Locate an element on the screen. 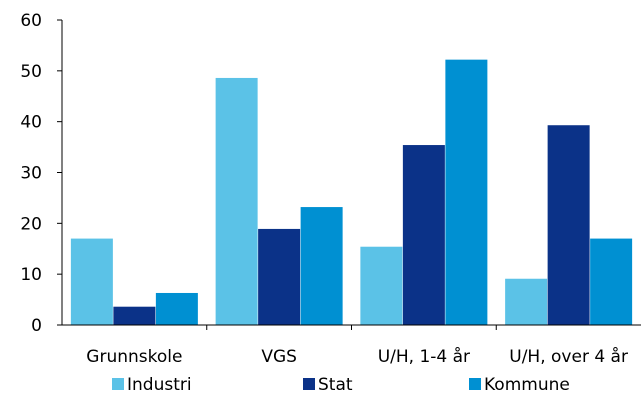 Image resolution: width=641 pixels, height=397 pixels. y-tick-label: 10 is located at coordinates (31, 275).